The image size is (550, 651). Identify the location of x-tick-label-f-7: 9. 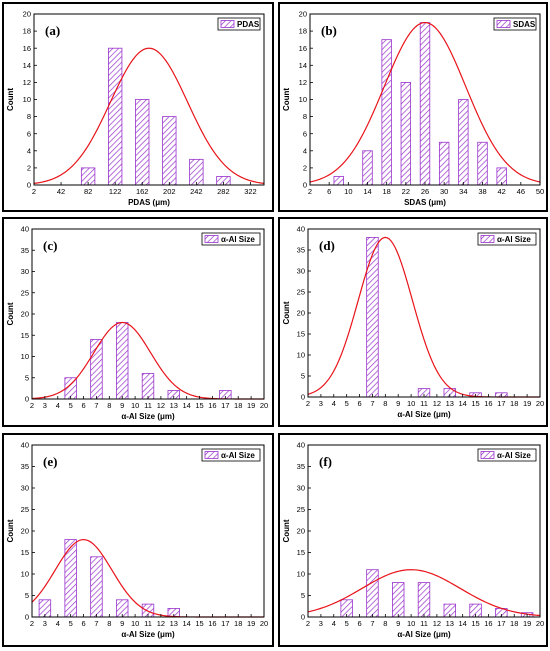
(398, 623).